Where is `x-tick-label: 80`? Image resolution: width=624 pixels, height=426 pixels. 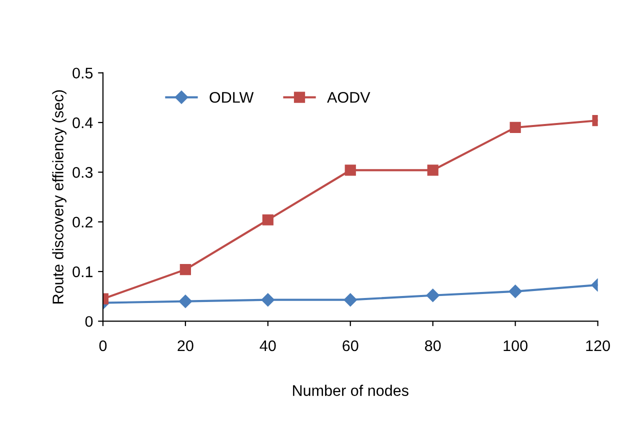
x-tick-label: 80 is located at coordinates (433, 346).